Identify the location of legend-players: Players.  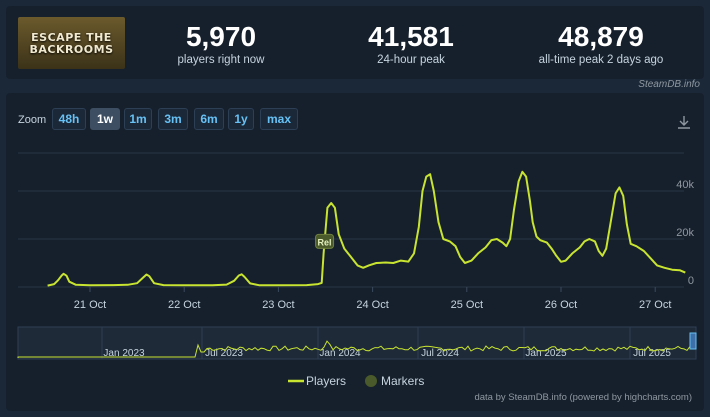
(326, 381).